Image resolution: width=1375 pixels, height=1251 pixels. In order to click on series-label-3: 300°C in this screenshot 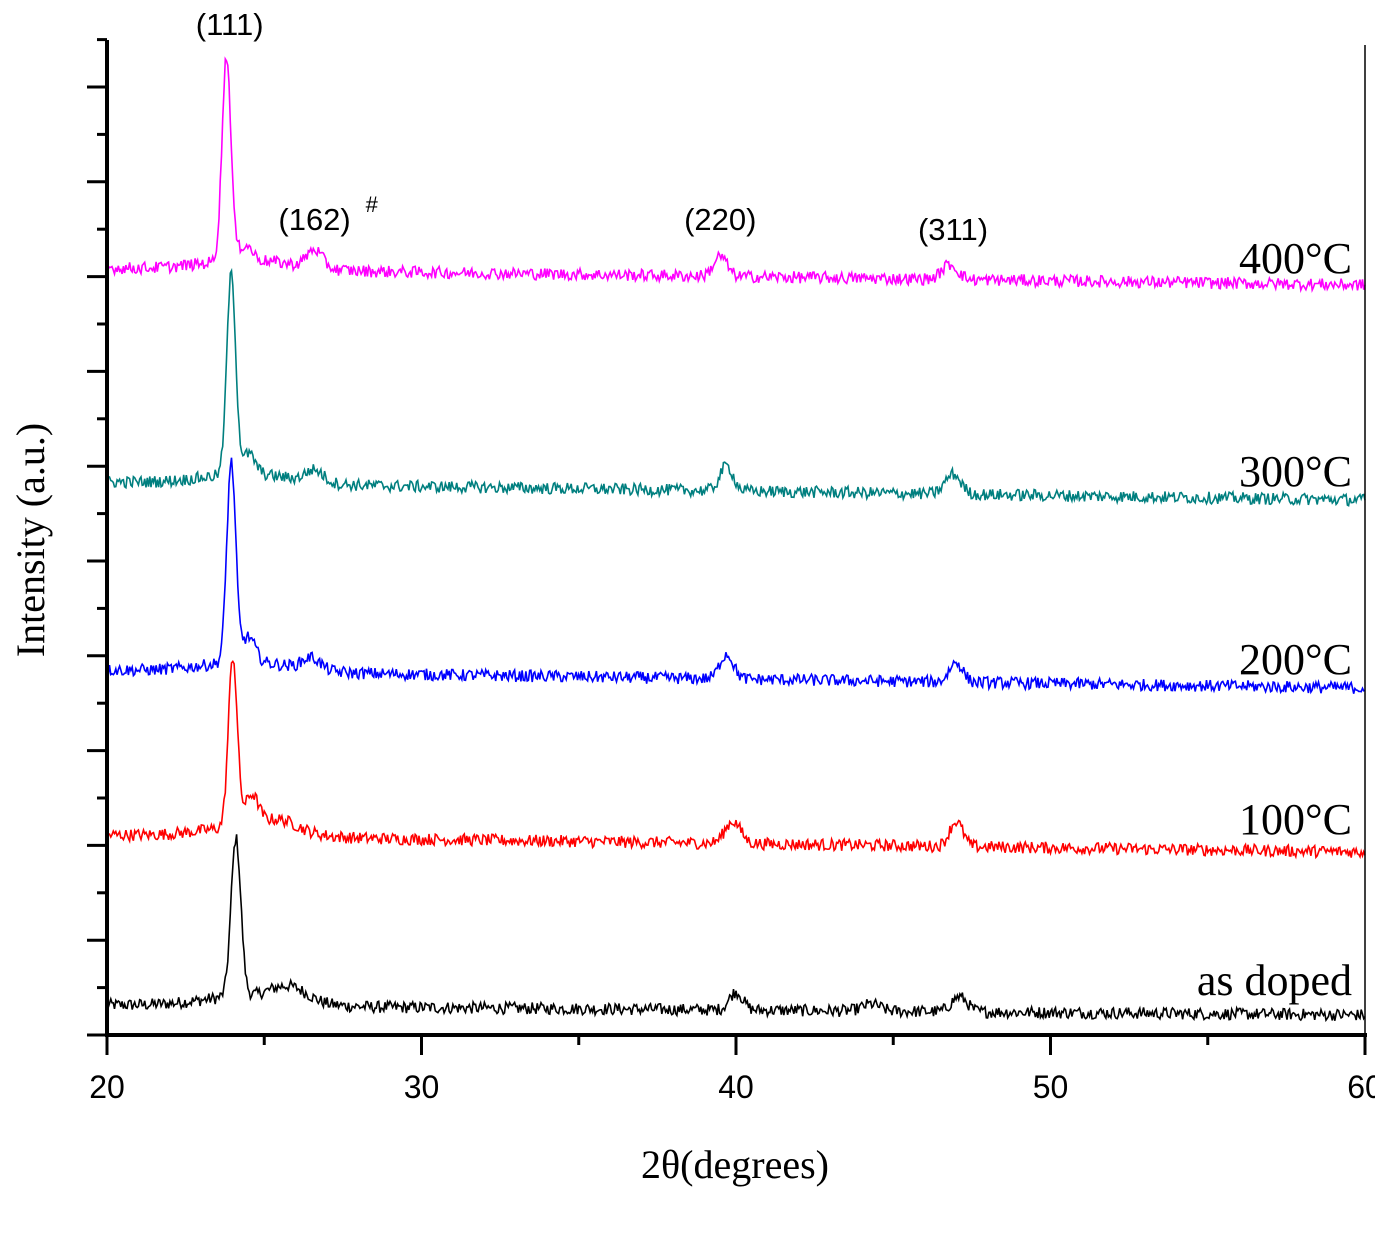, I will do `click(1295, 471)`.